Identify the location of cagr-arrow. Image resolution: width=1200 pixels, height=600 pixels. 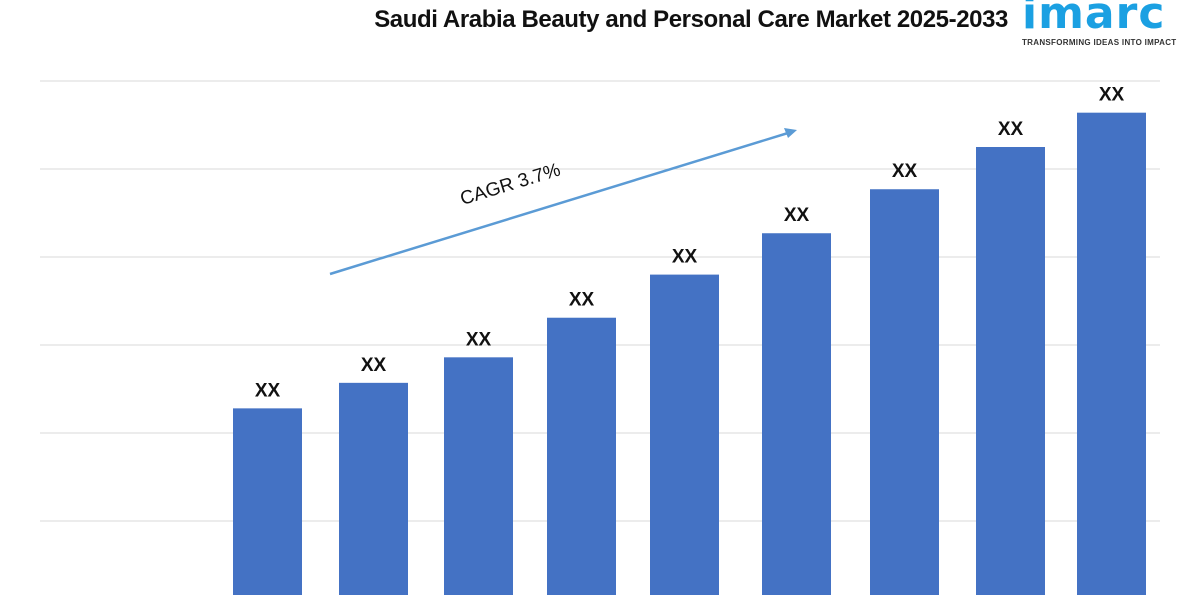
(559, 203).